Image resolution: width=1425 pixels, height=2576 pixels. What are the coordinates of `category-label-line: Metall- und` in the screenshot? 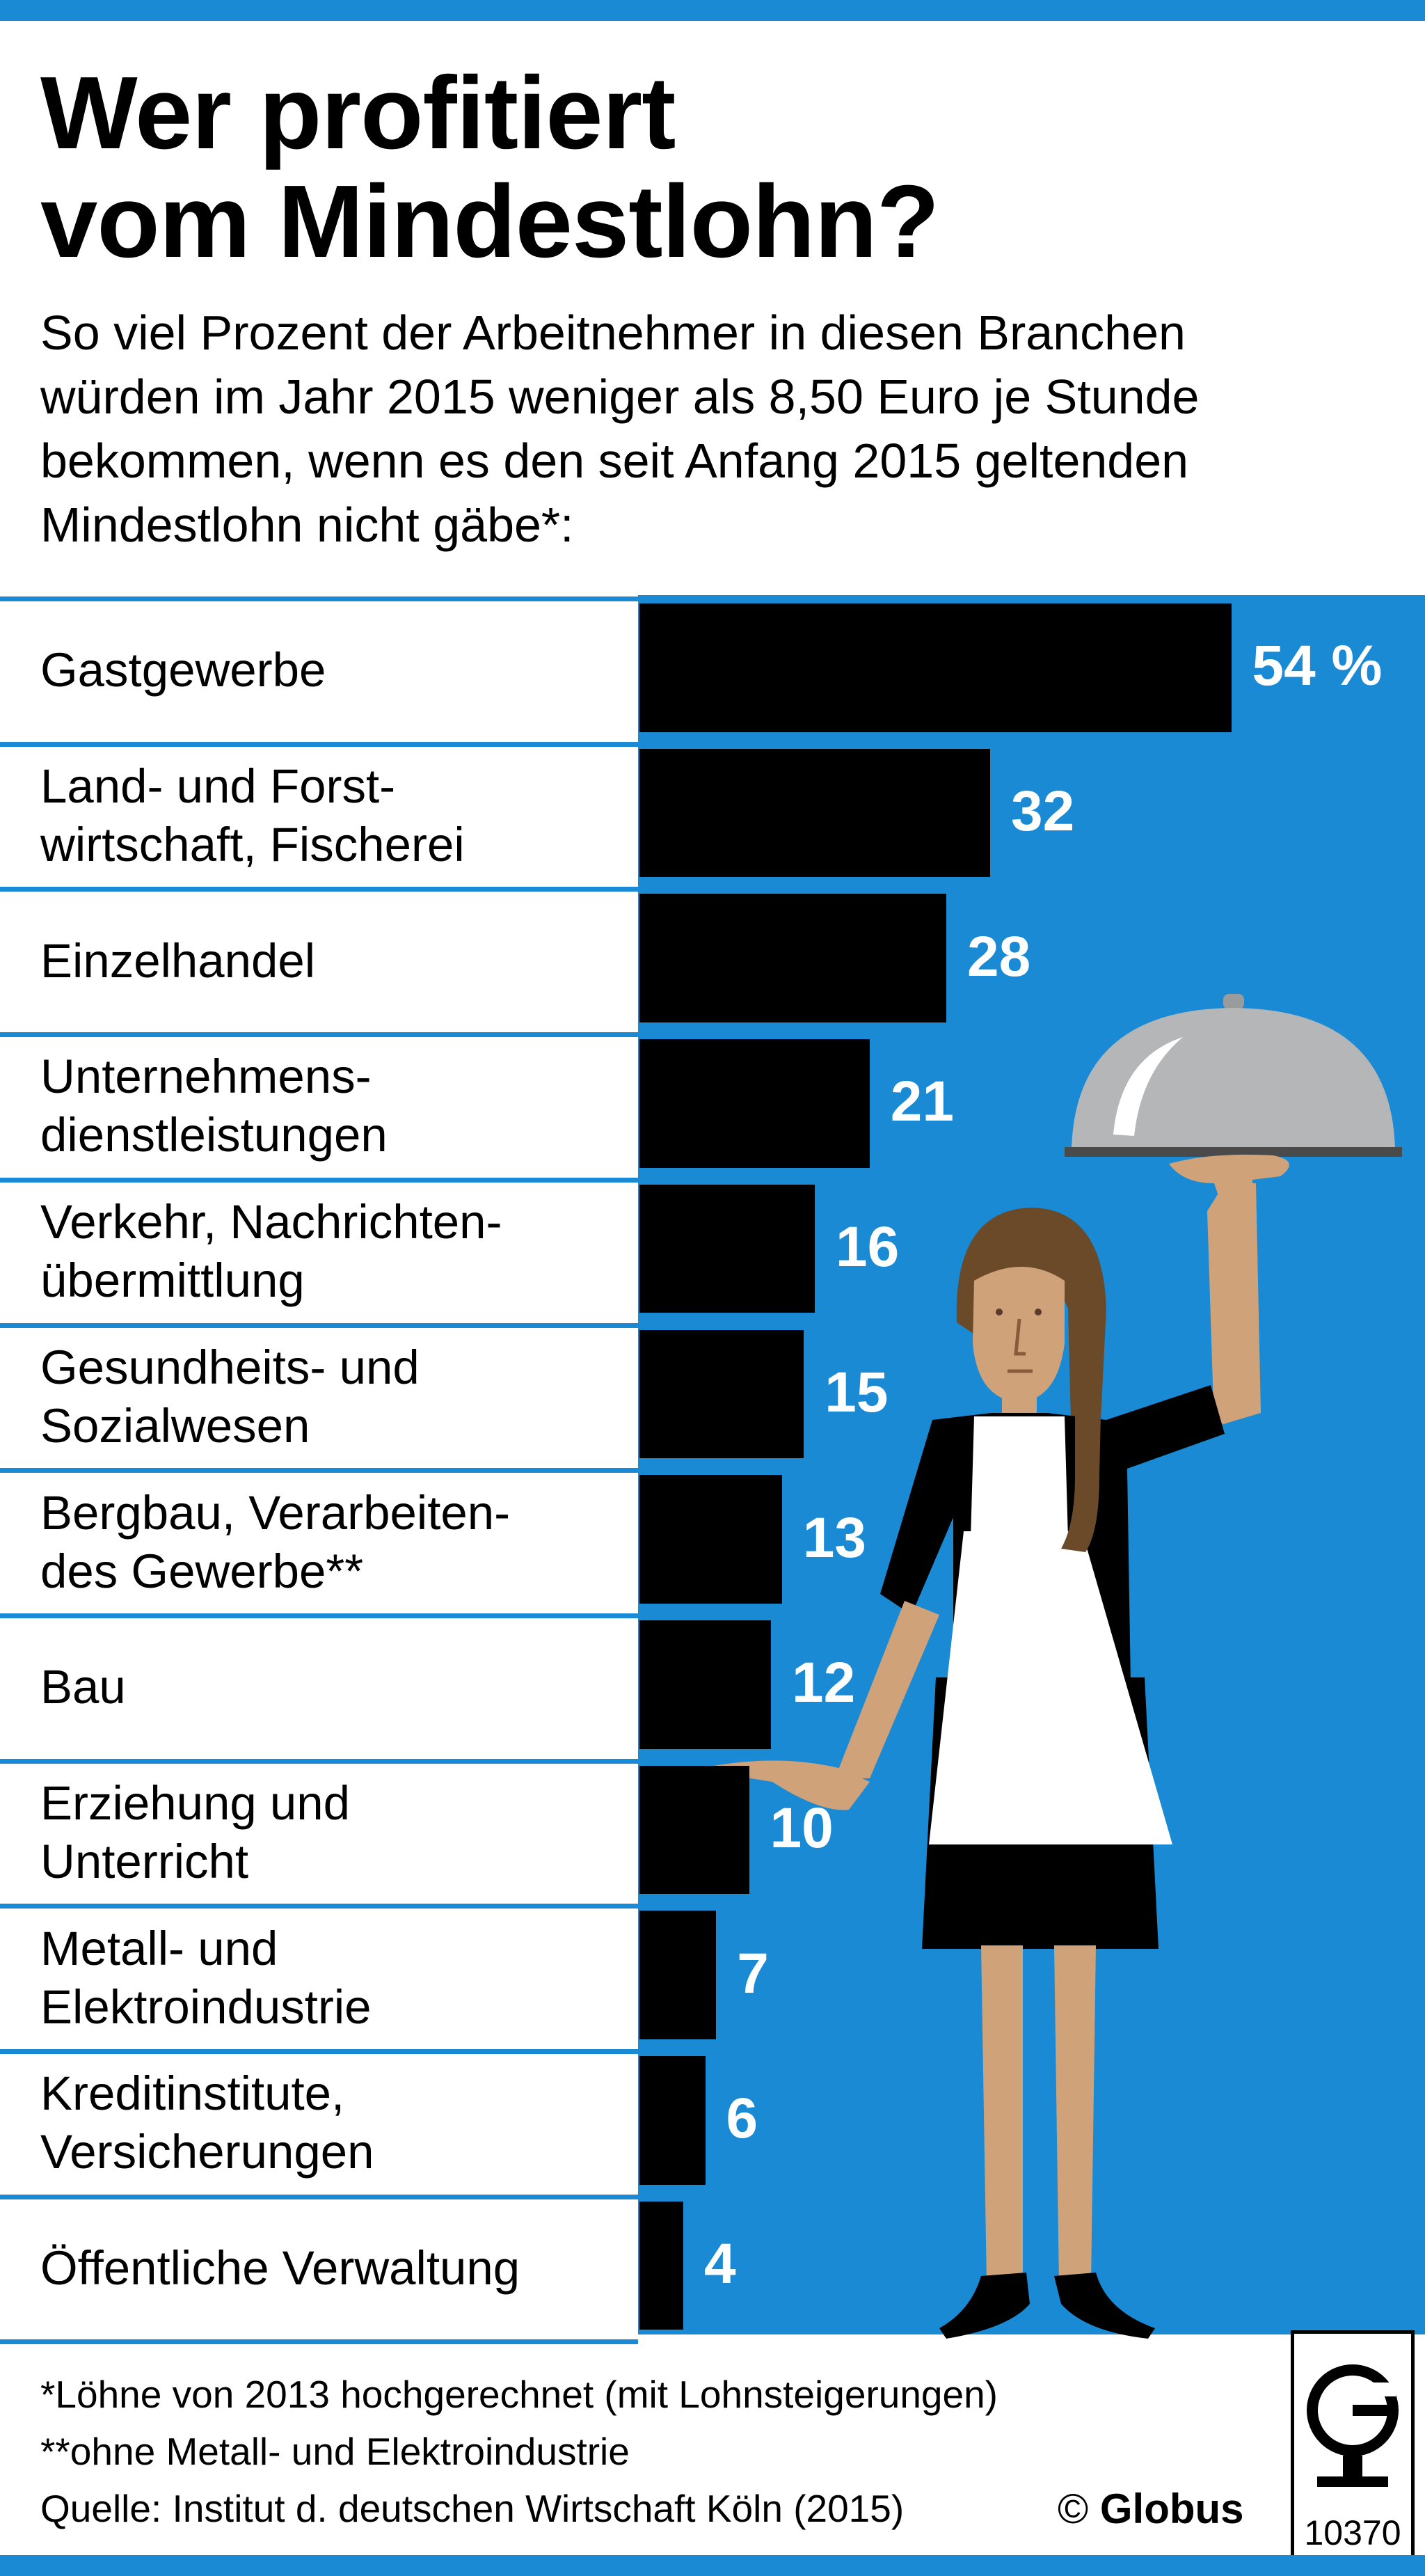 It's located at (159, 1948).